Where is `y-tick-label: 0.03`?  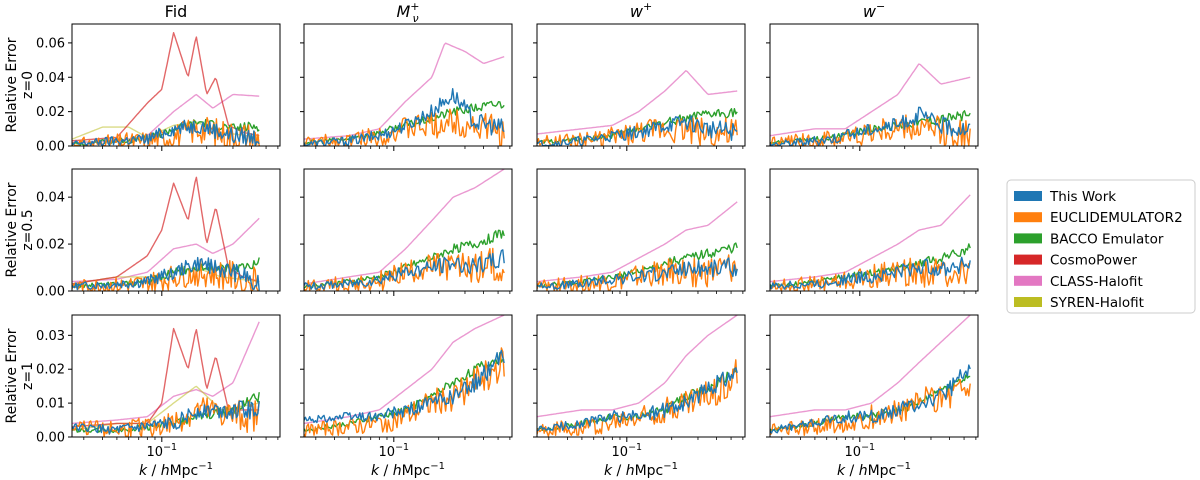 y-tick-label: 0.03 is located at coordinates (50, 336).